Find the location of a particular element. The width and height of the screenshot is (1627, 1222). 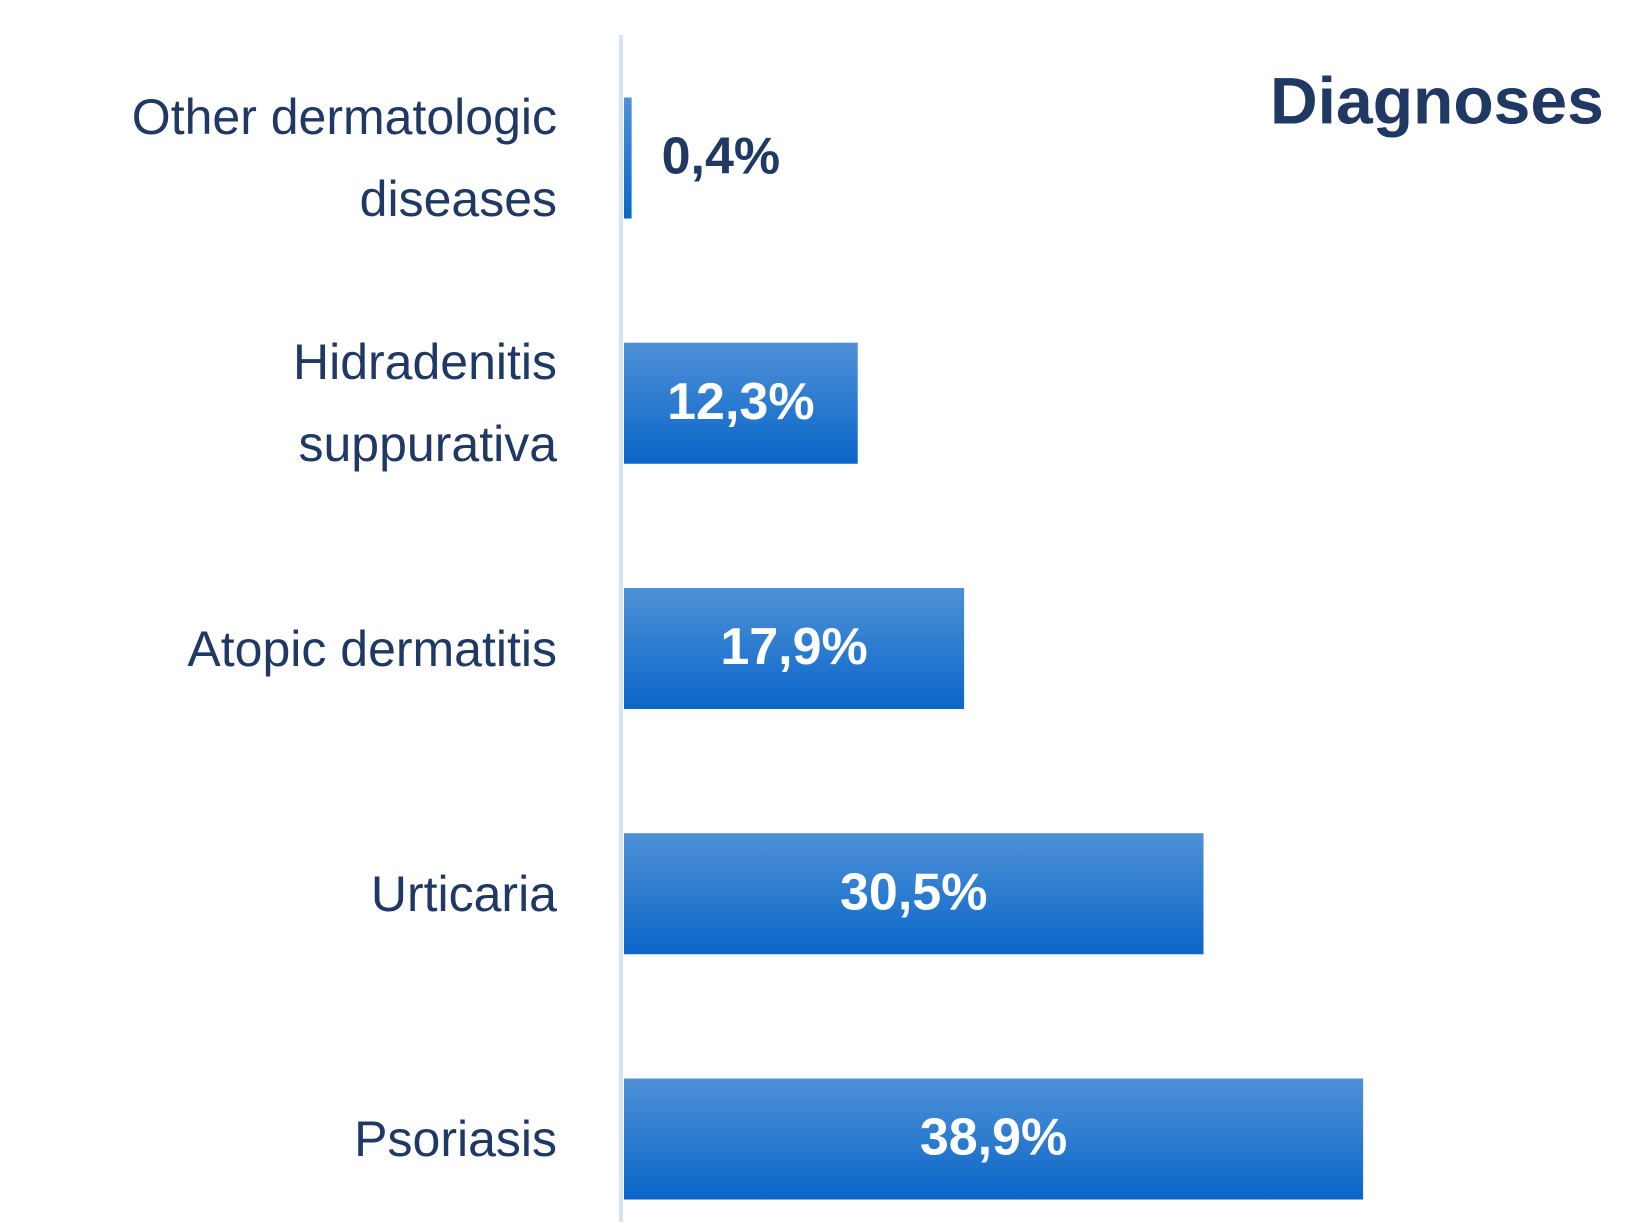

category-label: Hidradenitis suppurativa is located at coordinates (424, 403).